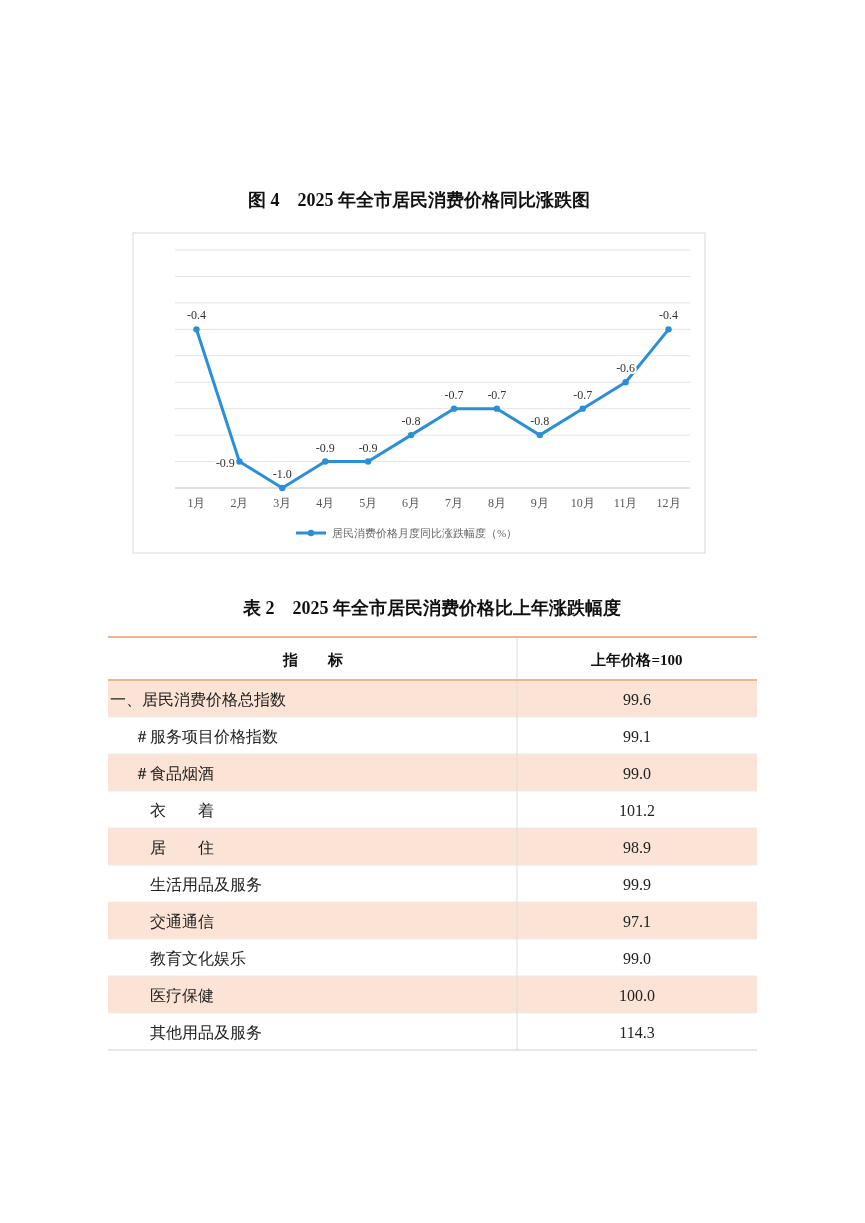 This screenshot has height=1223, width=865. Describe the element at coordinates (239, 503) in the screenshot. I see `x-tick-label: 2月` at that location.